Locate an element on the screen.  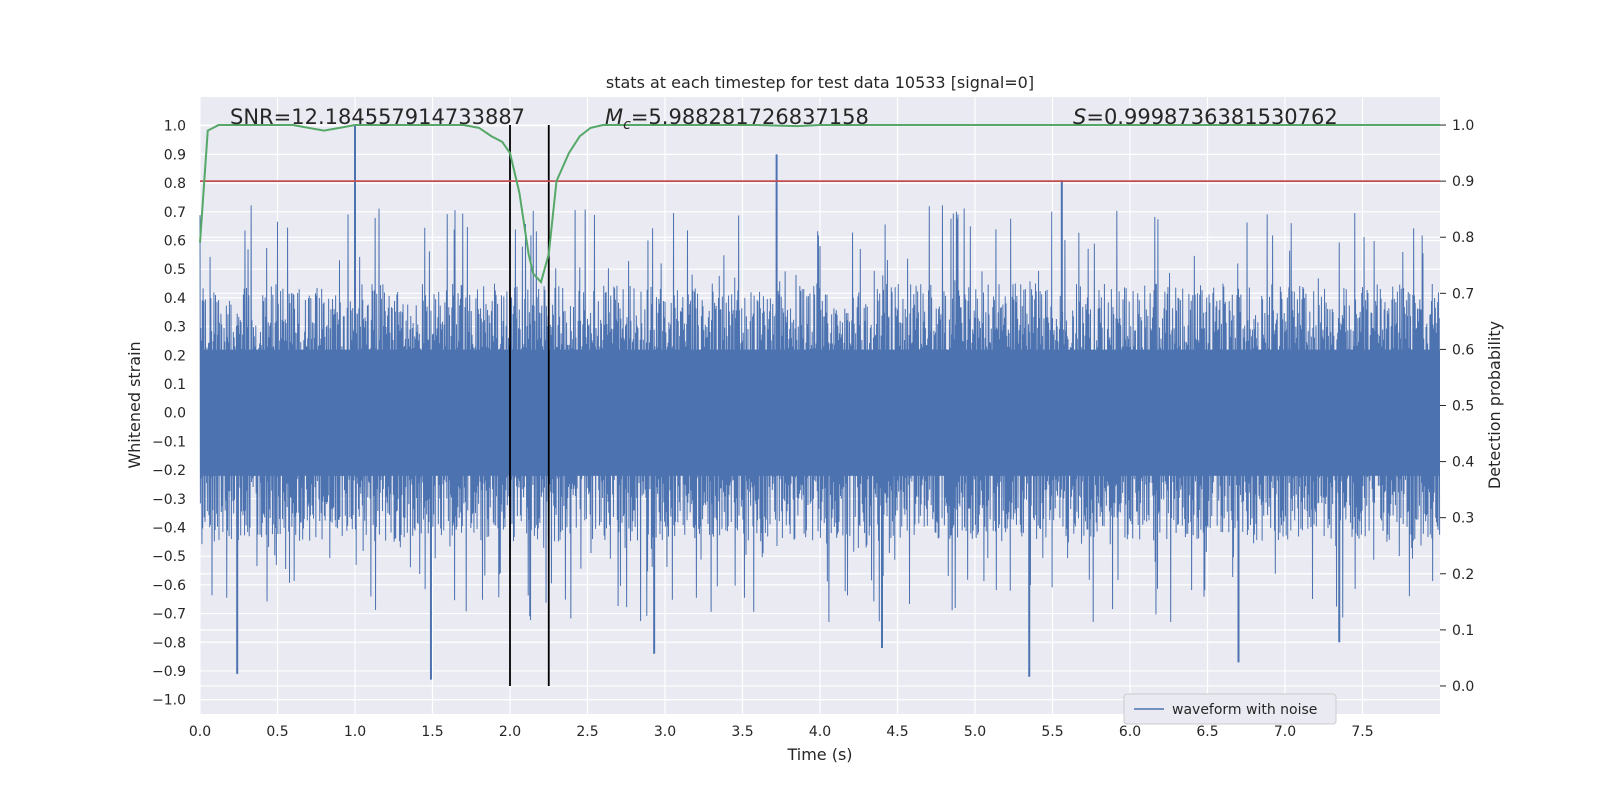
y-right-tick-label: 0.0 is located at coordinates (1463, 687).